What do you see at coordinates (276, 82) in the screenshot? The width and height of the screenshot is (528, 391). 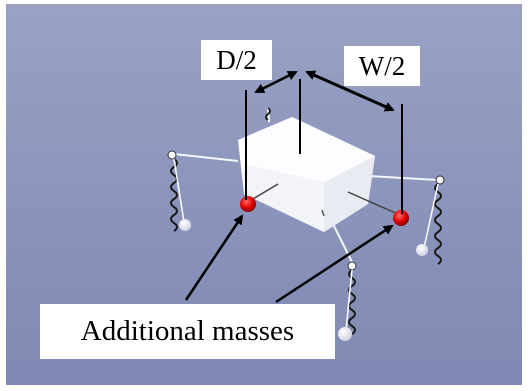 I see `dimension-arrow-d` at bounding box center [276, 82].